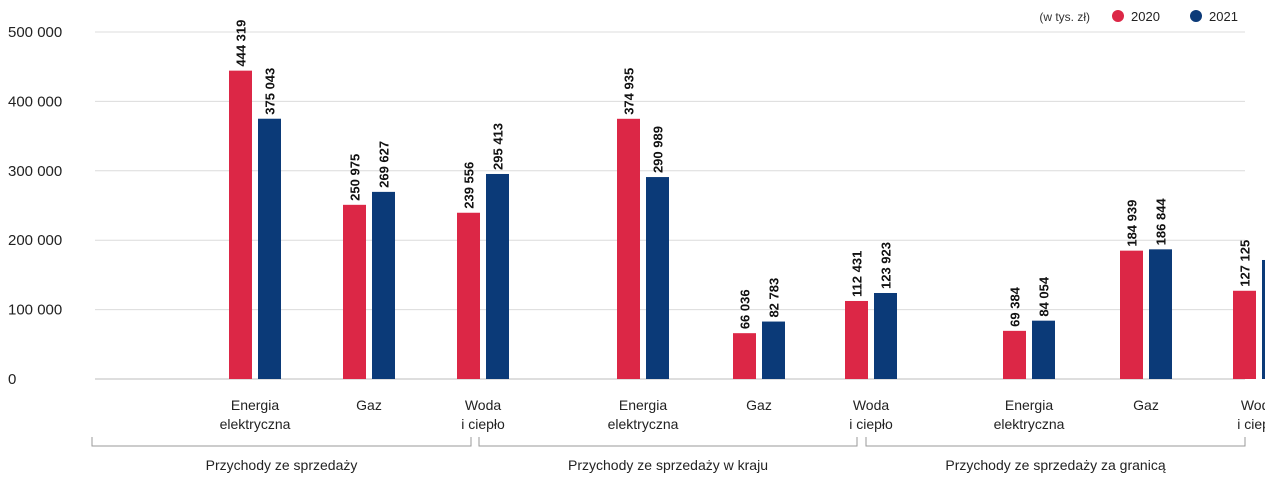  I want to click on legend-marker-2020, so click(1118, 16).